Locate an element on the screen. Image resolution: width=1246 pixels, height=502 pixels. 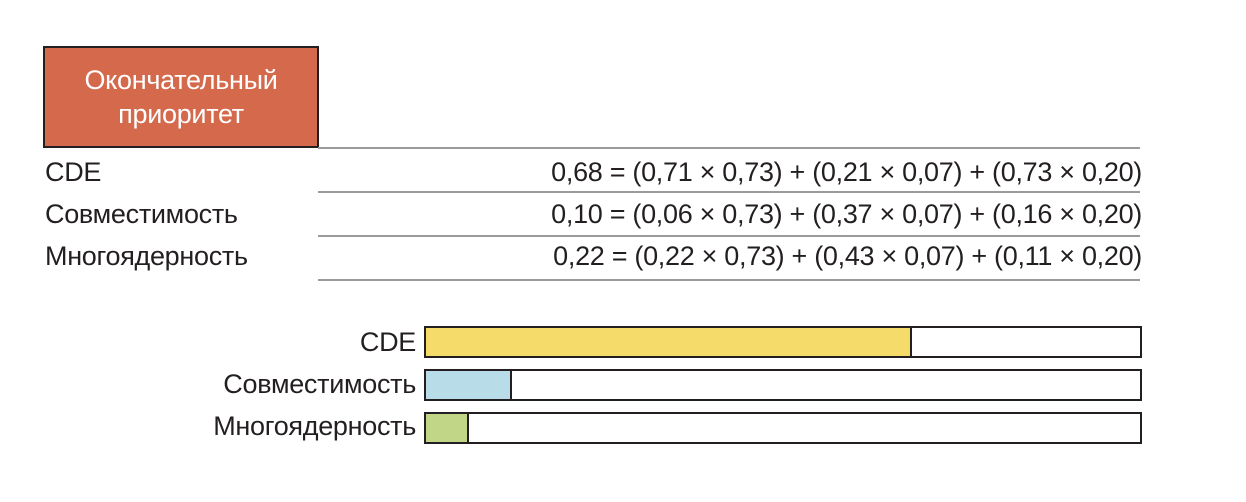
bar-track-cde is located at coordinates (783, 342).